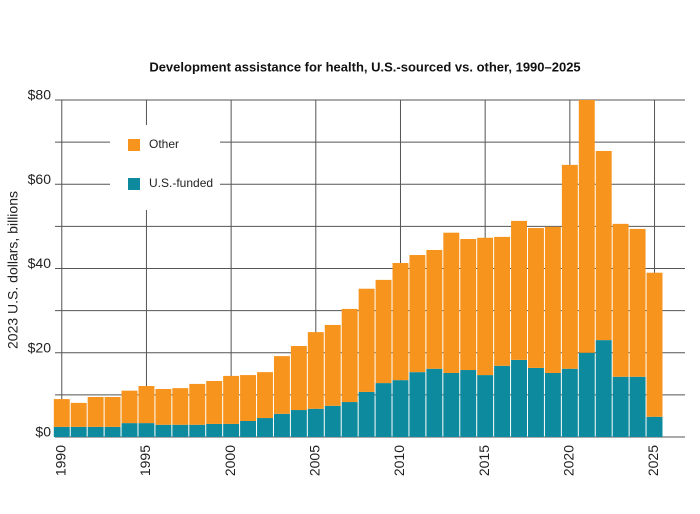  What do you see at coordinates (40, 95) in the screenshot?
I see `y-tick-label: $80` at bounding box center [40, 95].